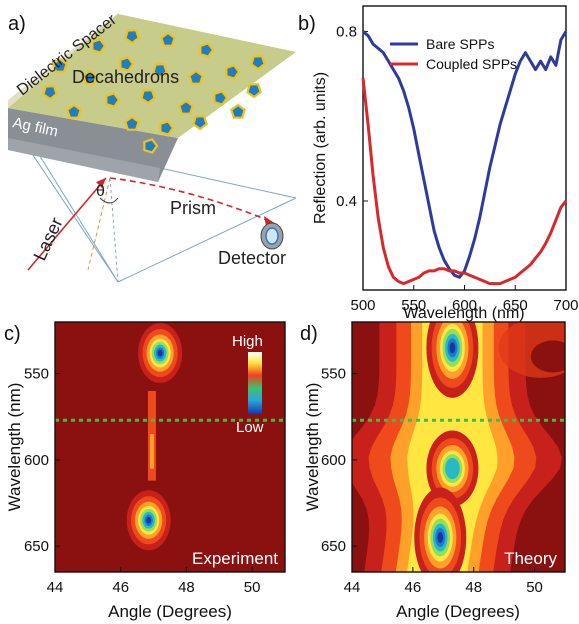  What do you see at coordinates (413, 305) in the screenshot?
I see `b-xtick-label: 550` at bounding box center [413, 305].